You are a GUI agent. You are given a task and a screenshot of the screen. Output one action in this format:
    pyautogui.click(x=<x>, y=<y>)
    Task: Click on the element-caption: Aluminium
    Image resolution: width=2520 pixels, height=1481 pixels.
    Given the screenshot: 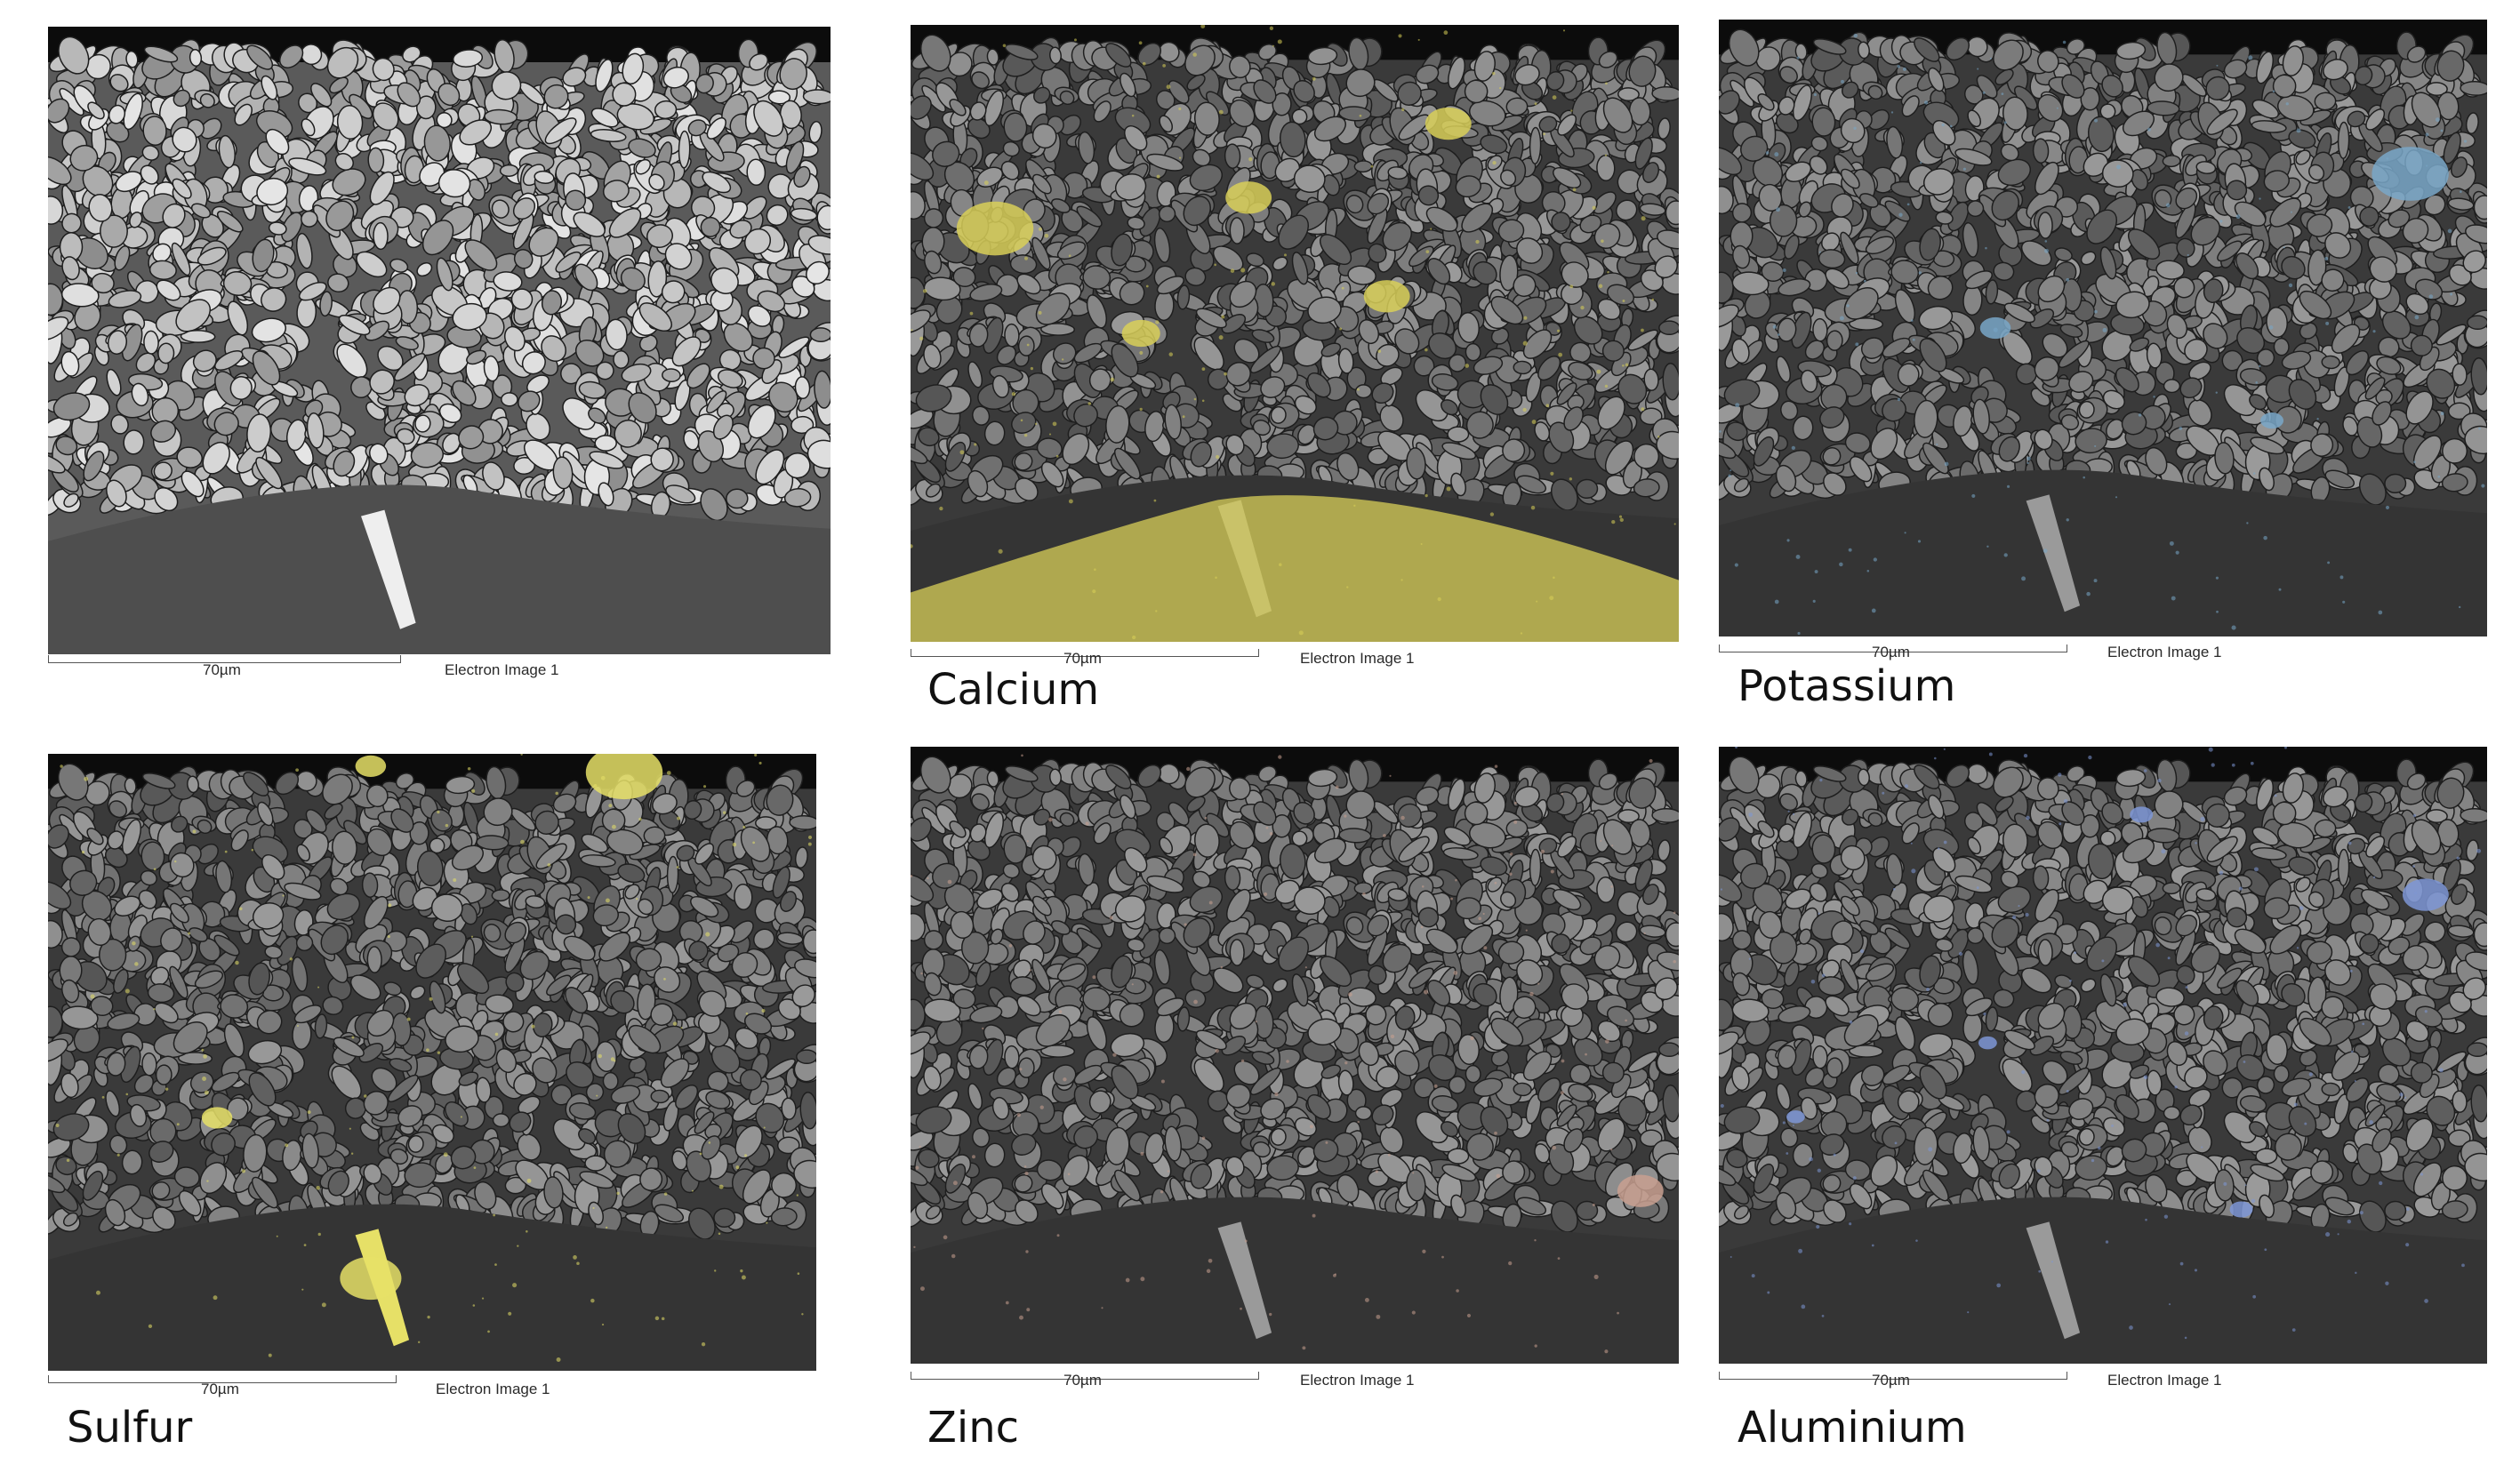 What is the action you would take?
    pyautogui.click(x=1852, y=1428)
    